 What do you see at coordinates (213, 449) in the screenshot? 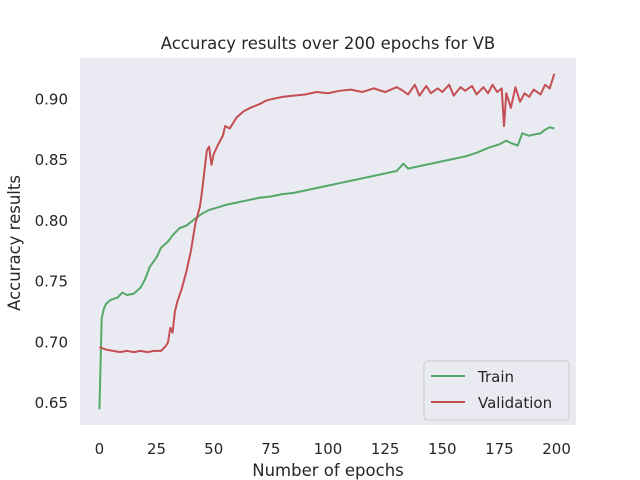
I see `x-tick-label: 50` at bounding box center [213, 449].